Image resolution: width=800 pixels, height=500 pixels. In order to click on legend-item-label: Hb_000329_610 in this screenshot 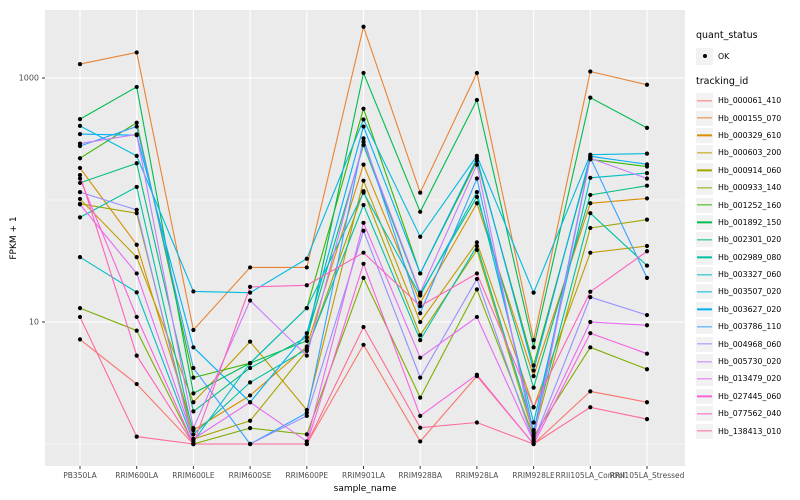, I will do `click(750, 135)`.